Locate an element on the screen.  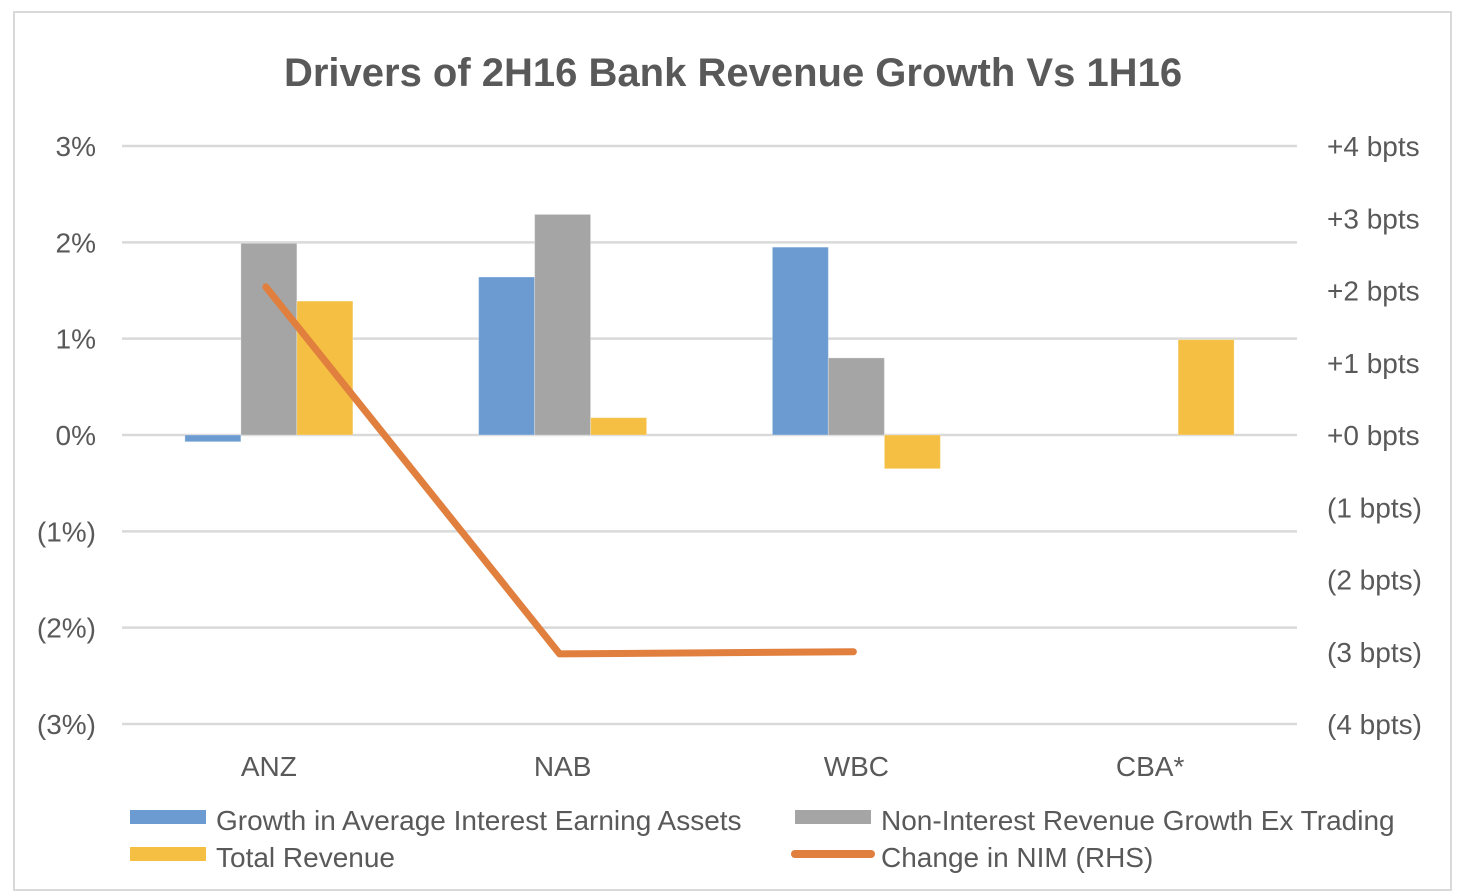
right-tick-label: (2 bpts) is located at coordinates (1374, 580).